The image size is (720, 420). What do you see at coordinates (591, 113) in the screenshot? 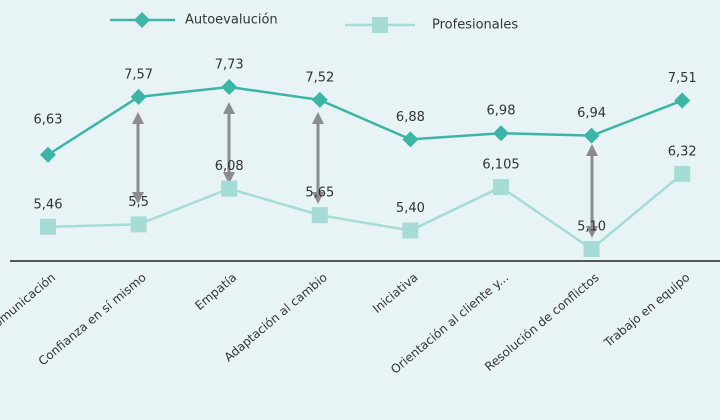
I see `data-label: 6,94` at bounding box center [591, 113].